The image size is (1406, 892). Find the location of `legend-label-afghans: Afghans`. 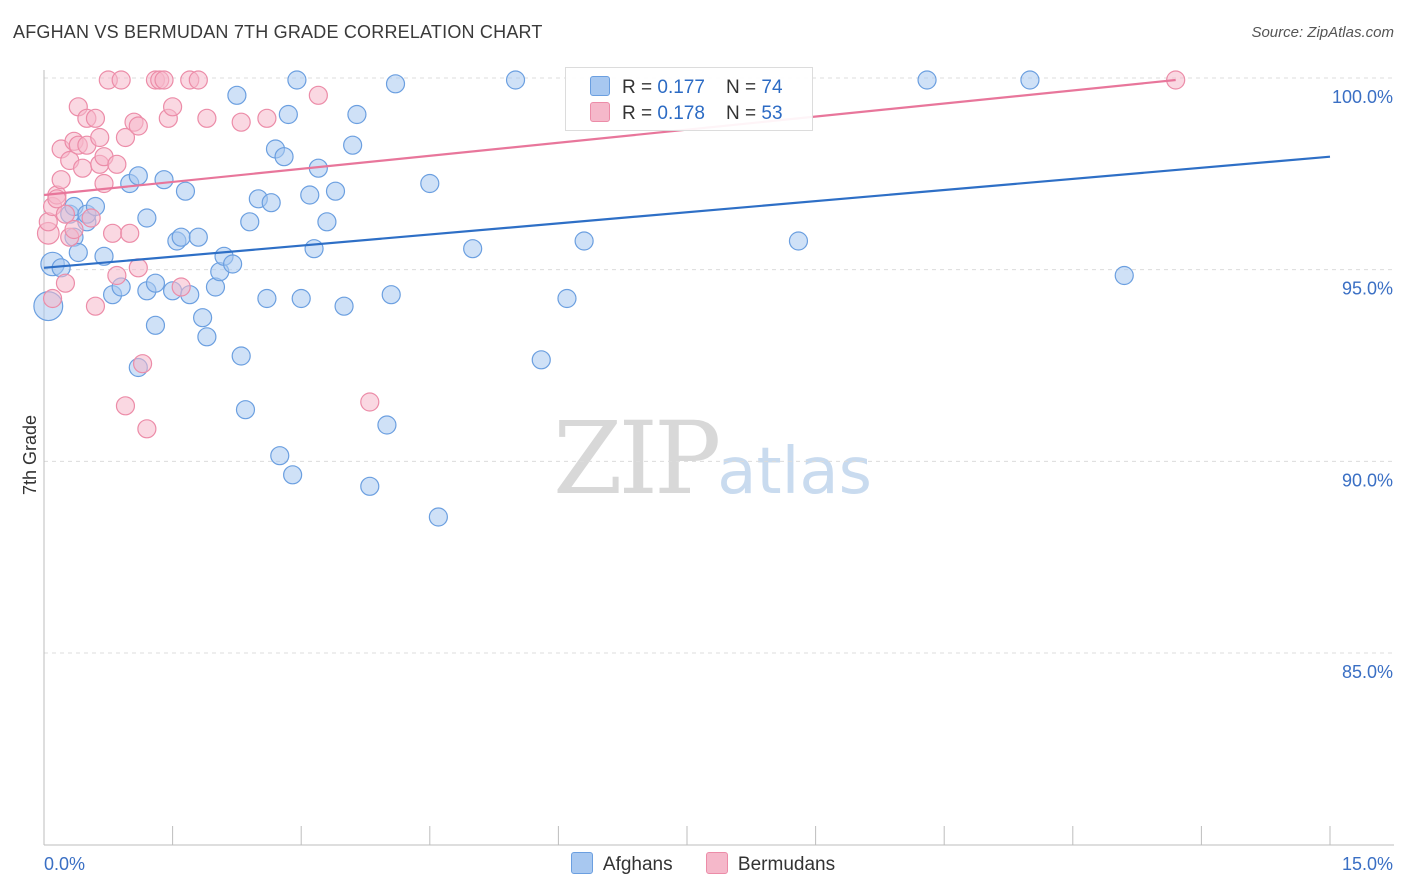

legend-label-afghans: Afghans is located at coordinates (637, 864).